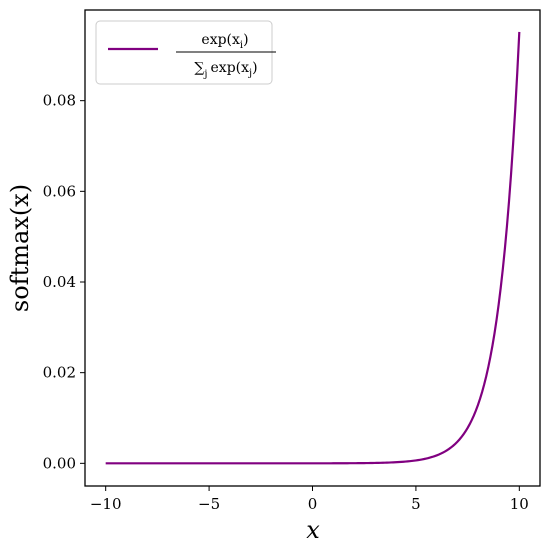  I want to click on x-tick-label: −5, so click(209, 504).